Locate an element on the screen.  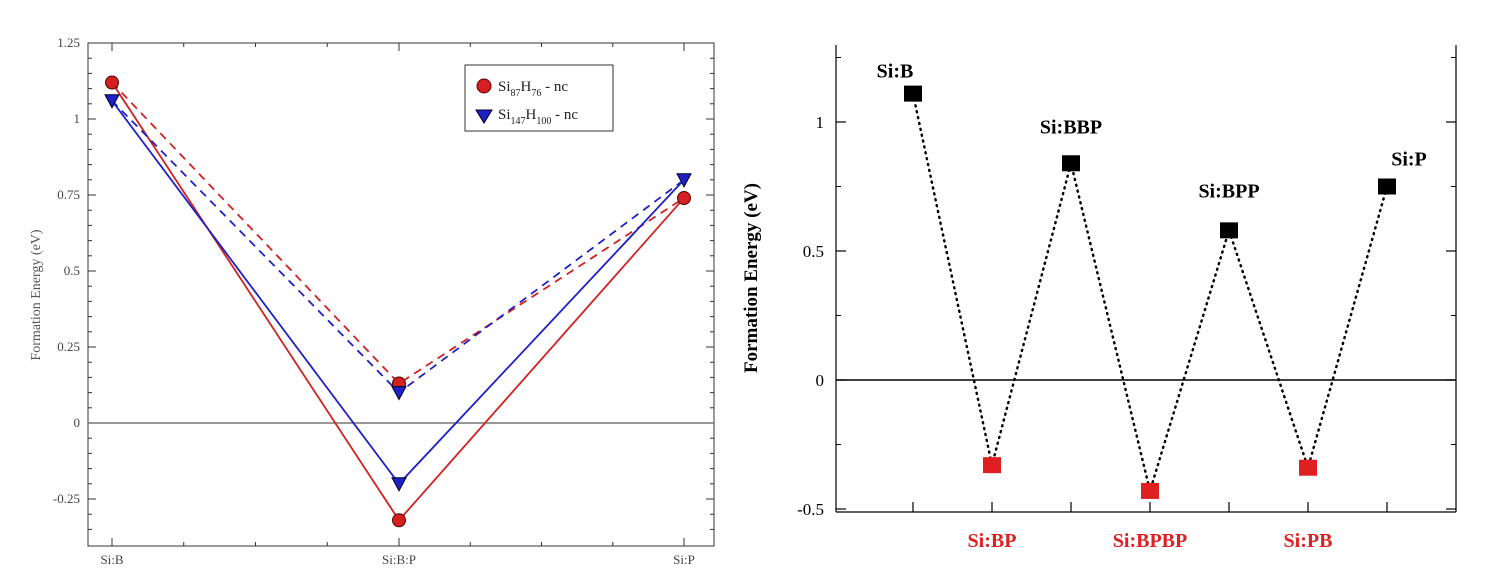
left-y-tick-label: 0.25 is located at coordinates (68, 346).